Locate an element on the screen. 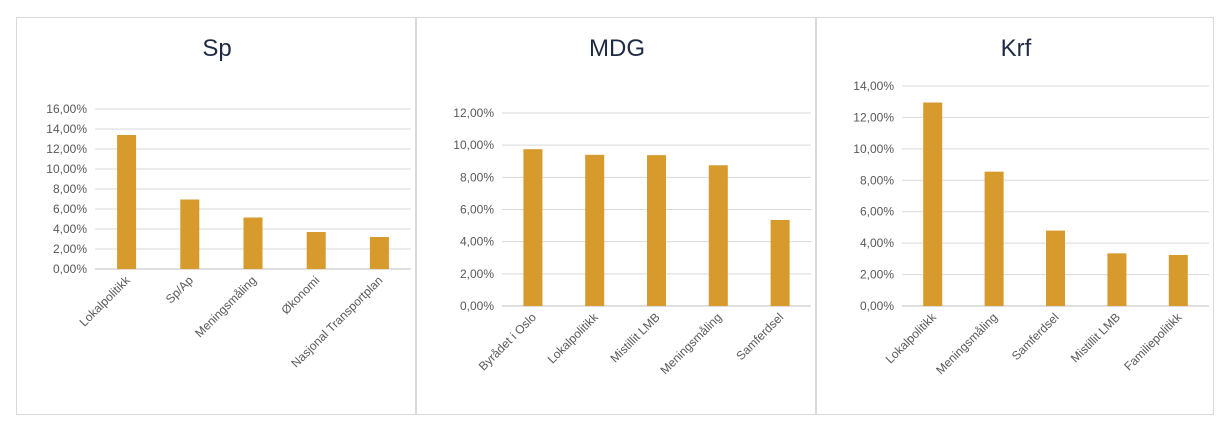 The image size is (1231, 431). x-tick-label: Byrådet i Oslo is located at coordinates (507, 341).